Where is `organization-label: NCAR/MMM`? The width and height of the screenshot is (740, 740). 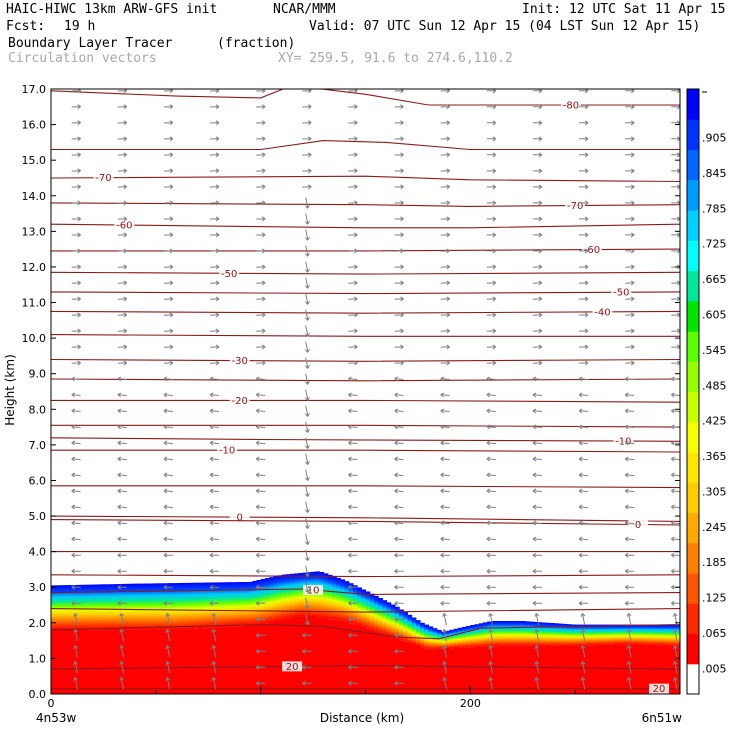
organization-label: NCAR/MMM is located at coordinates (304, 9).